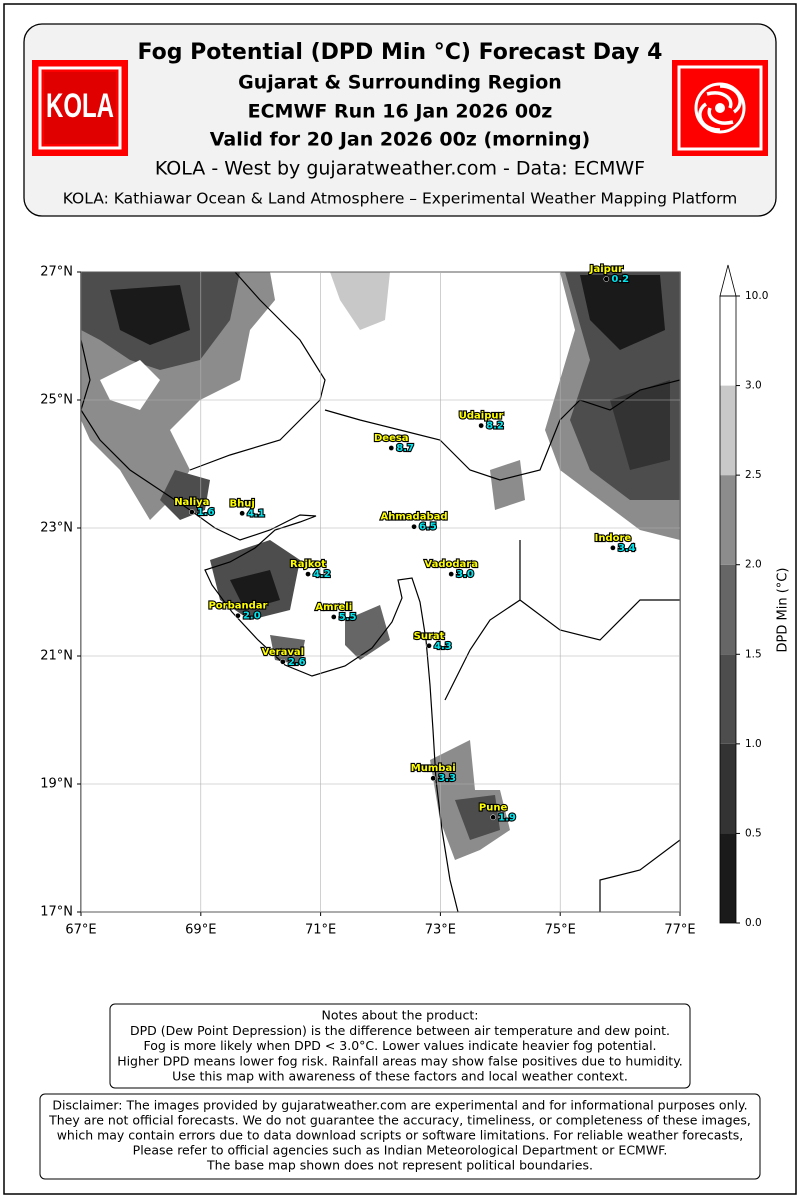  I want to click on city-value: 2.6, so click(297, 662).